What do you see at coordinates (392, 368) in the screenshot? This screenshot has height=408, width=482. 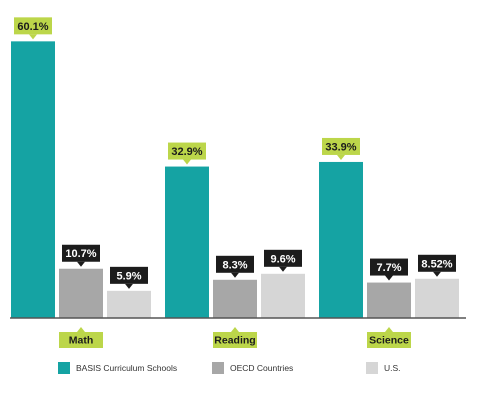 I see `legend-label: U.S.` at bounding box center [392, 368].